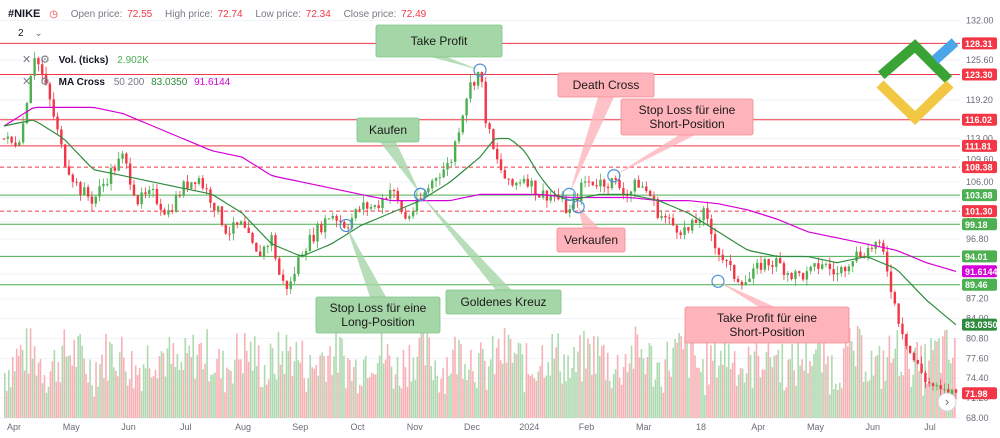  I want to click on high-value: 72.74, so click(230, 14).